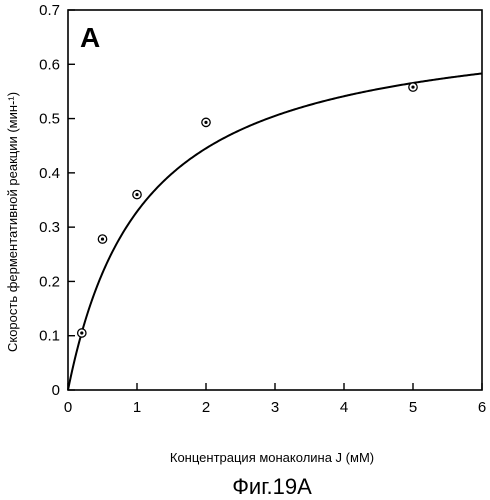 This screenshot has width=490, height=500. Describe the element at coordinates (275, 407) in the screenshot. I see `x-tick-label: 3` at that location.